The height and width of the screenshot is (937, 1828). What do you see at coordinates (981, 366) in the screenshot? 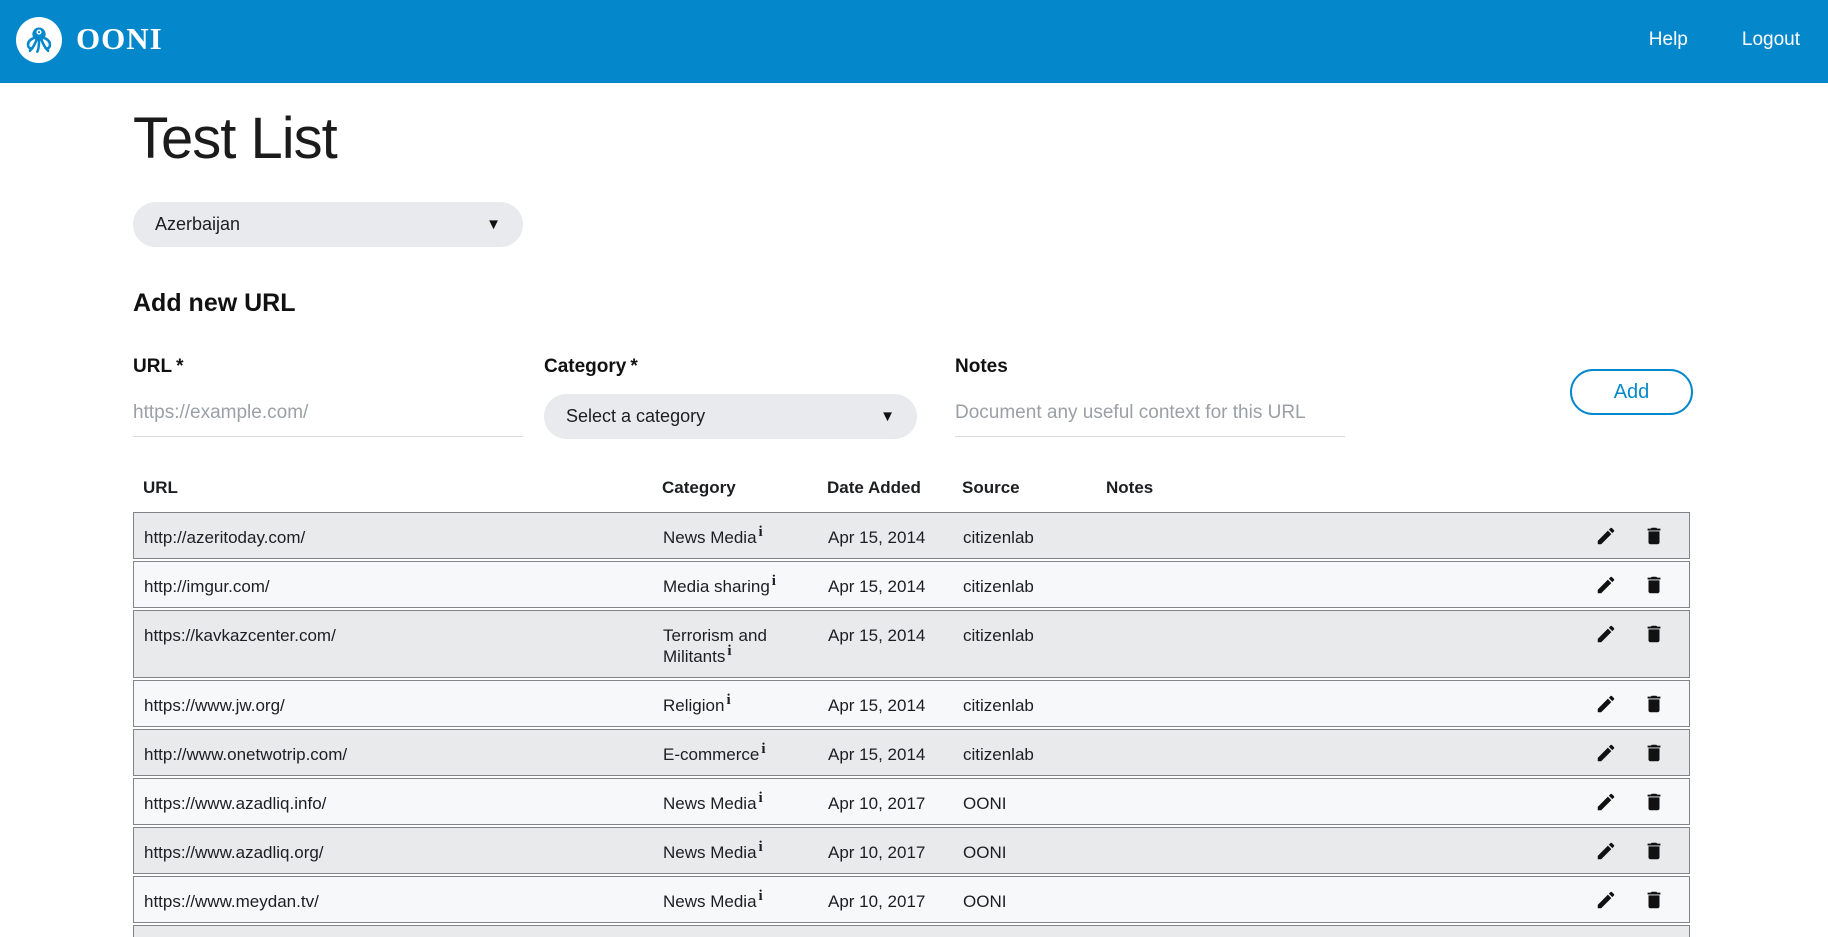
I see `notes-label: Notes` at bounding box center [981, 366].